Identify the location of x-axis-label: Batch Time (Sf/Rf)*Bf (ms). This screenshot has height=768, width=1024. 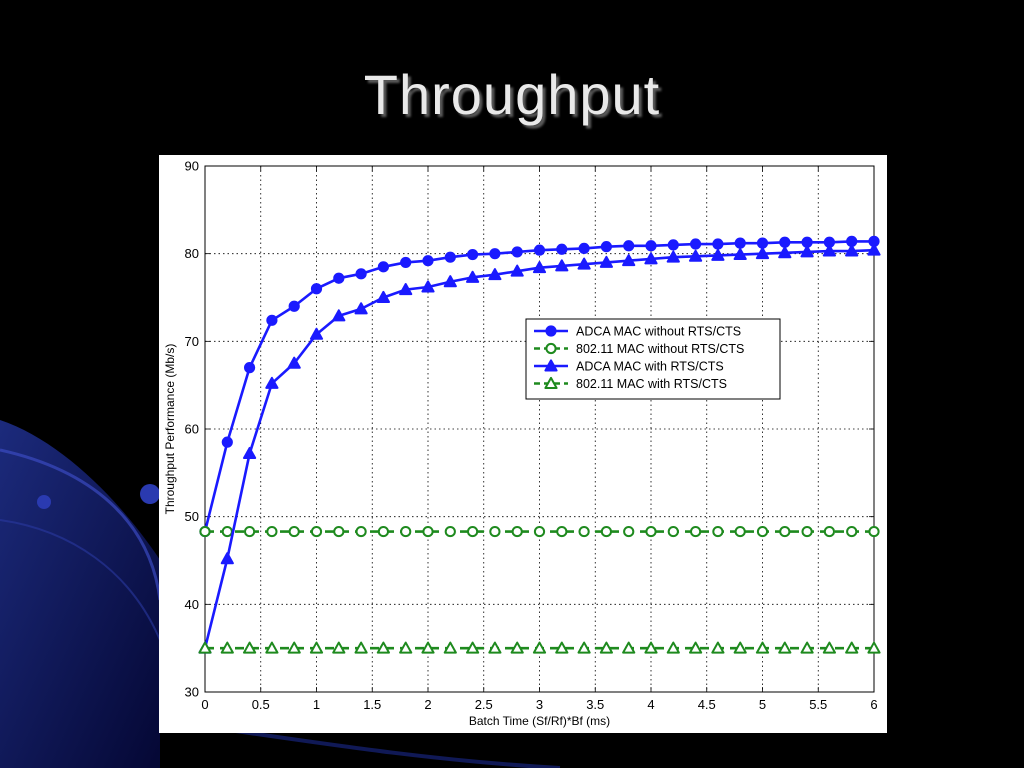
(539, 721).